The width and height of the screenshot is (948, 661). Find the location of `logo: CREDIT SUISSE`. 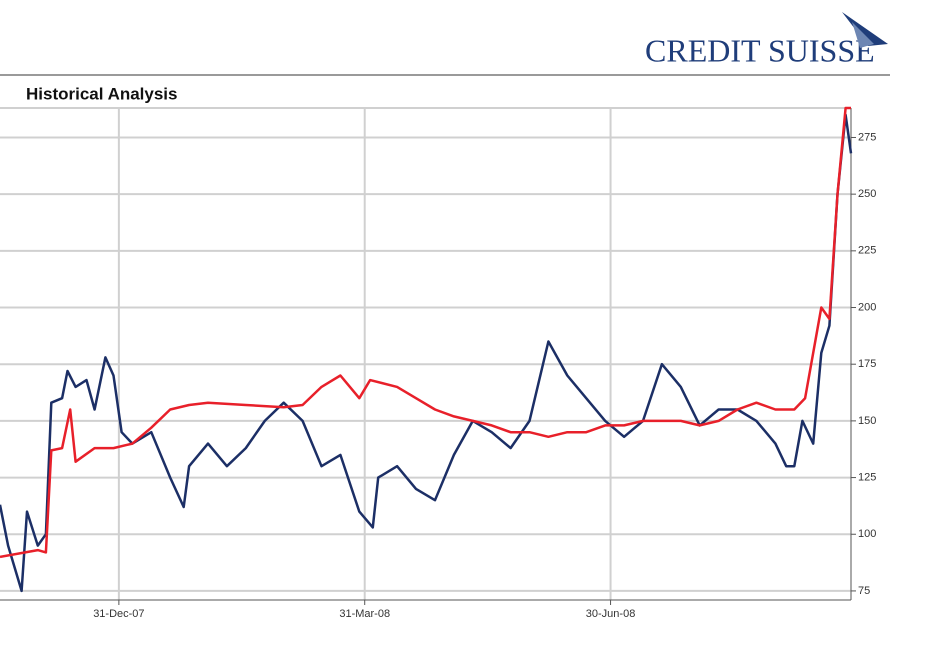

logo: CREDIT SUISSE is located at coordinates (760, 50).